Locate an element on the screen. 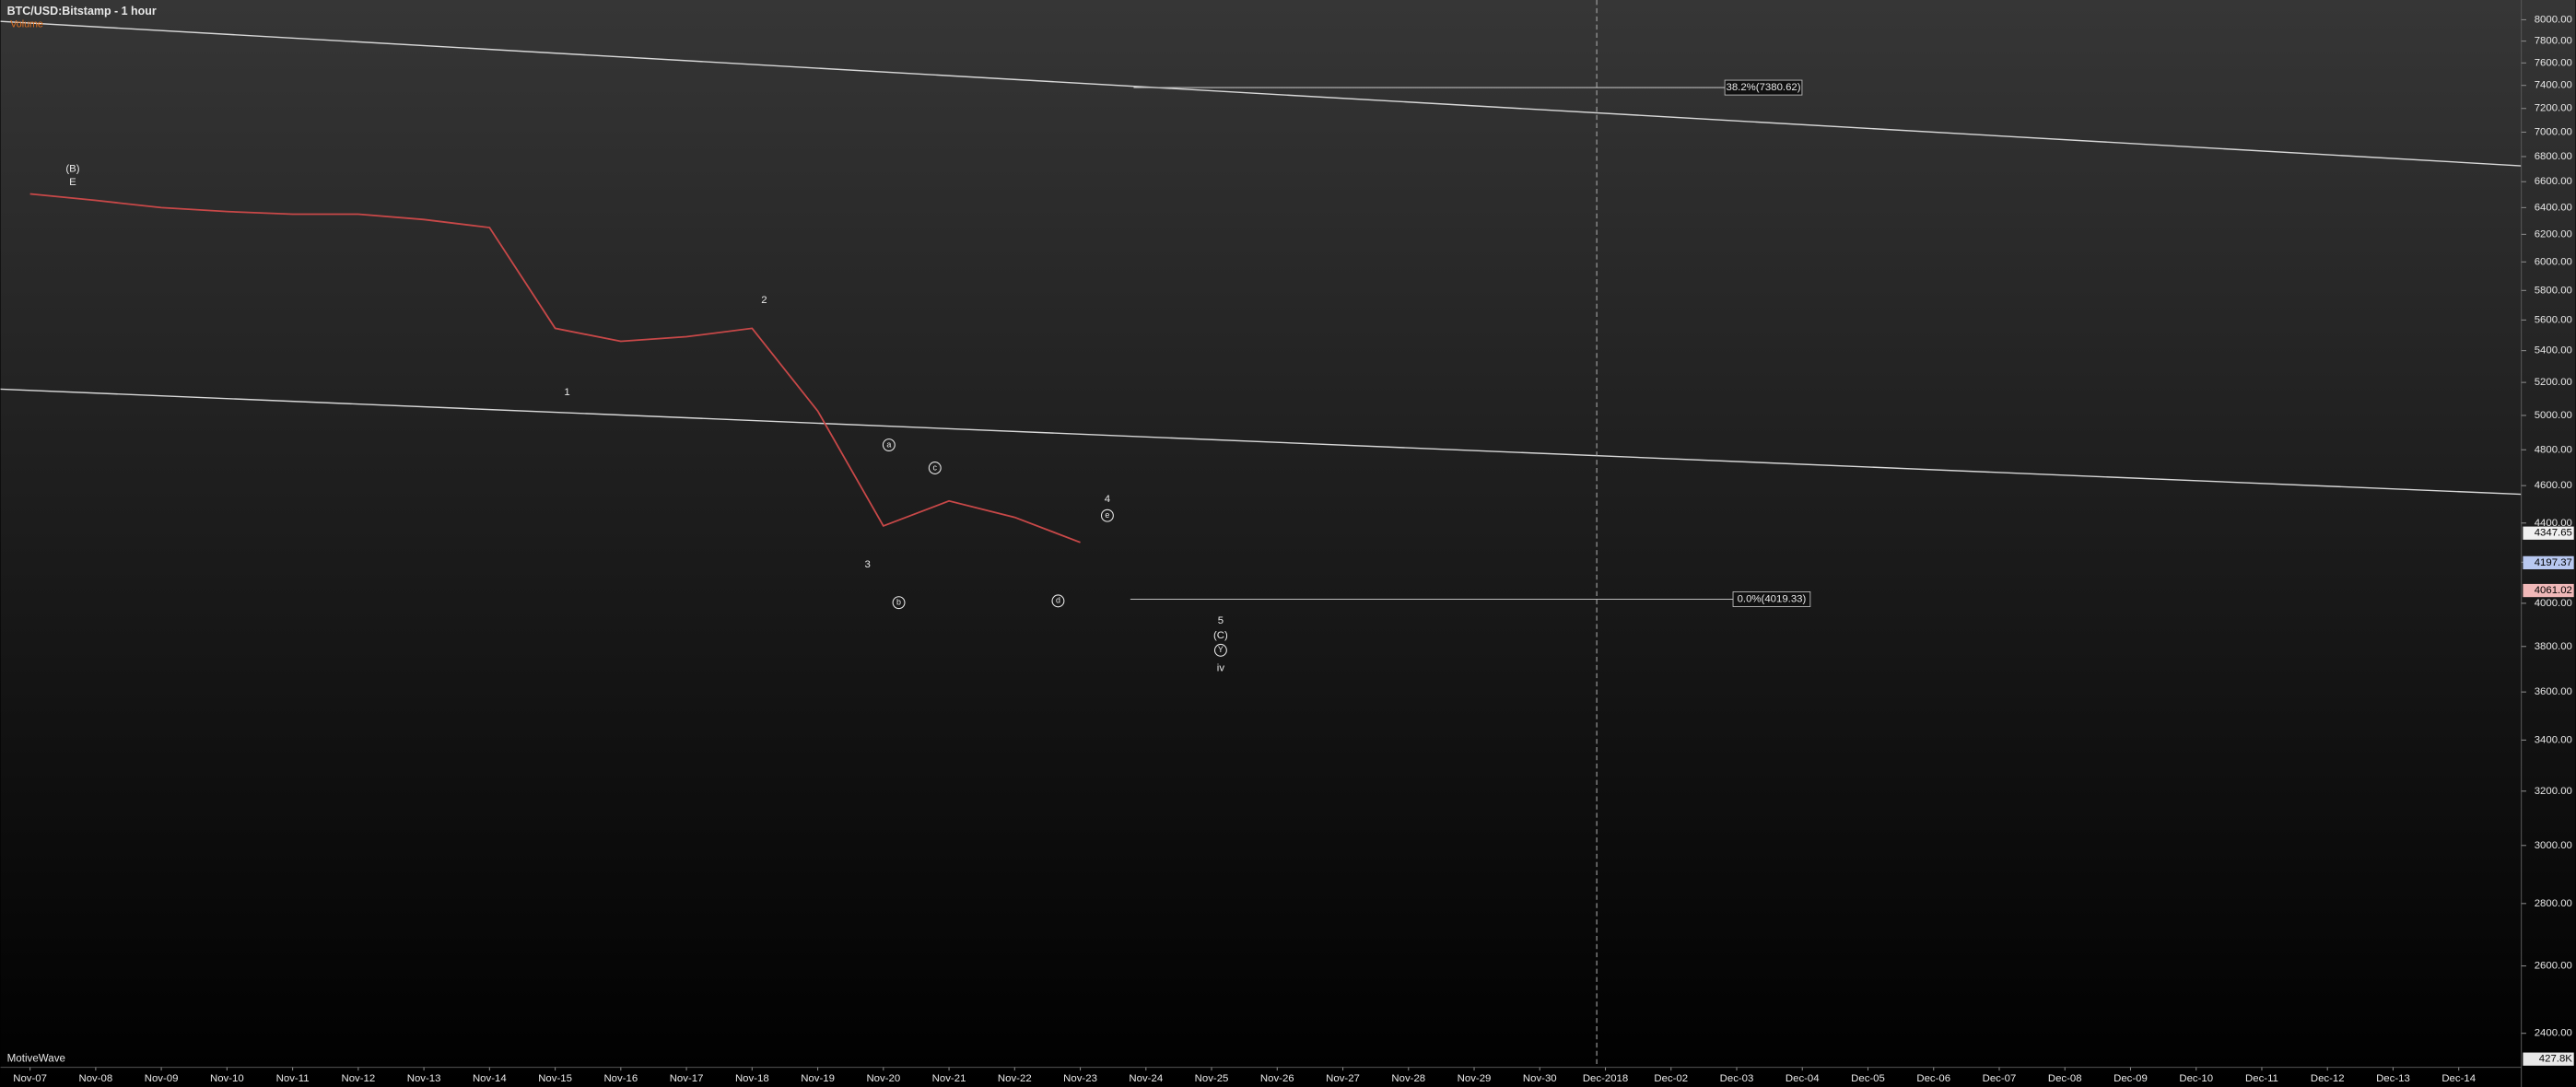 This screenshot has width=2576, height=1087. wave-label: 5 is located at coordinates (1221, 620).